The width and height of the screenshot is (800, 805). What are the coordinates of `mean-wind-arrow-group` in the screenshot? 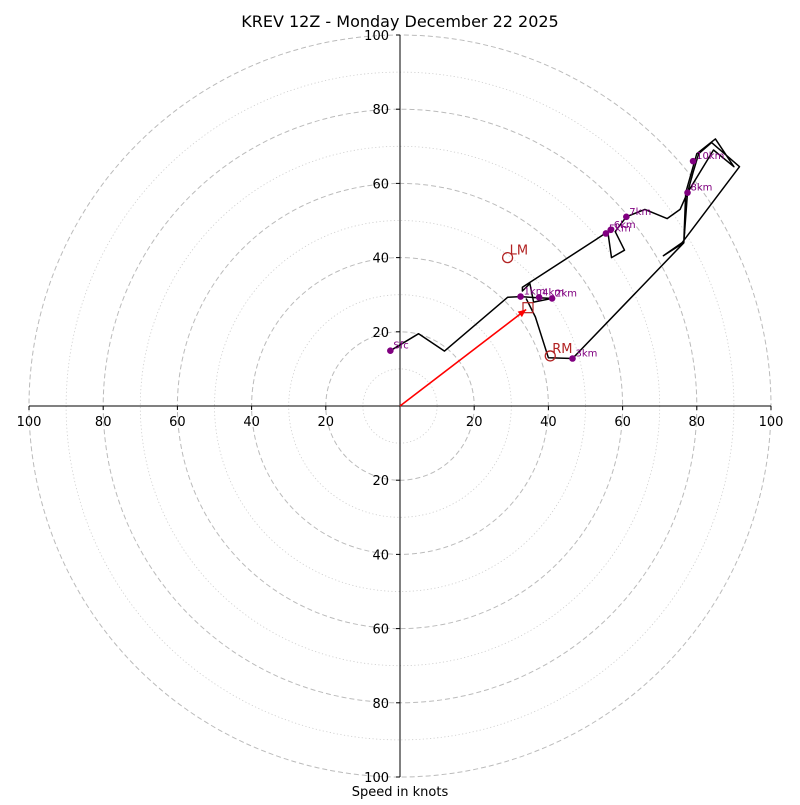 It's located at (466, 354).